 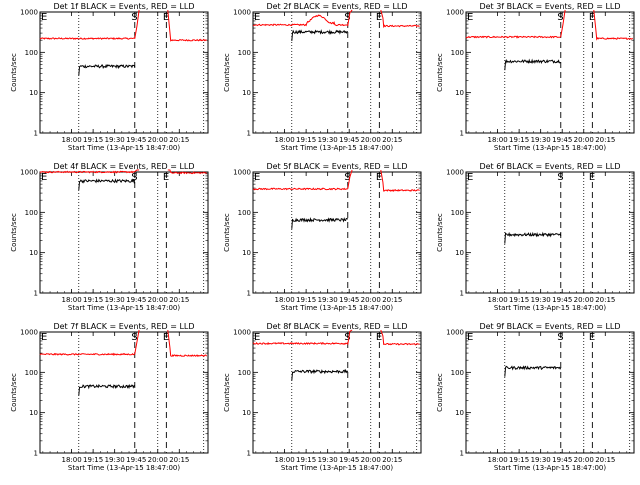 What do you see at coordinates (336, 326) in the screenshot?
I see `panel-title: Det 8f BLACK = Events, RED = LLD` at bounding box center [336, 326].